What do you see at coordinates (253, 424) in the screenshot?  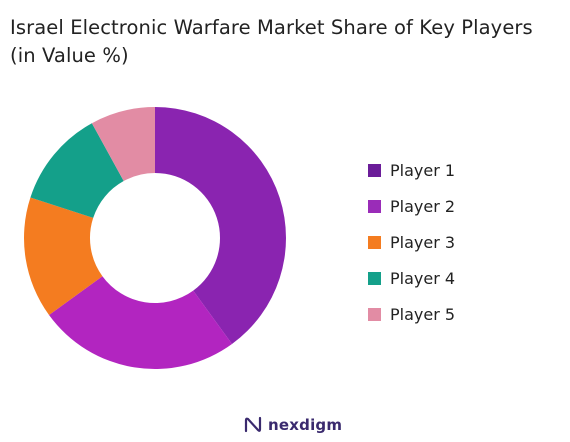 I see `nexdigm-logo-icon` at bounding box center [253, 424].